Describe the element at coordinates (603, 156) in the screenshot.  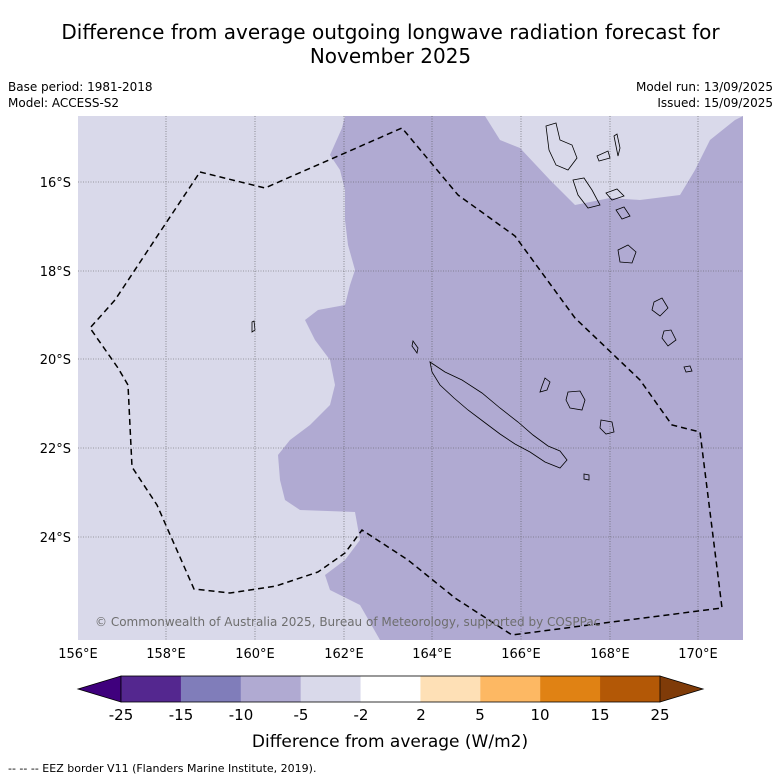
I see `ambae-island` at that location.